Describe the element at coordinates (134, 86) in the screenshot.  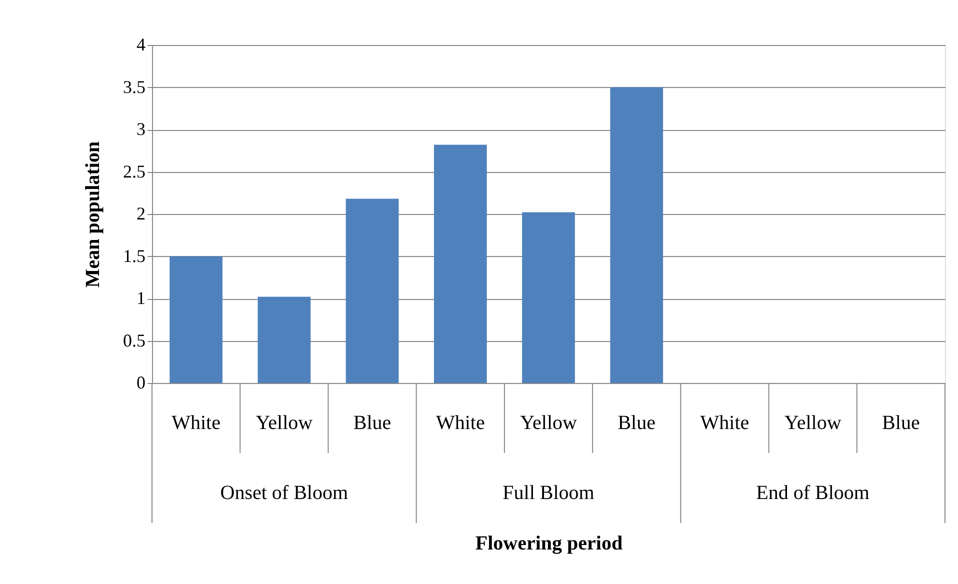
I see `y-tick-label: 3.5` at that location.